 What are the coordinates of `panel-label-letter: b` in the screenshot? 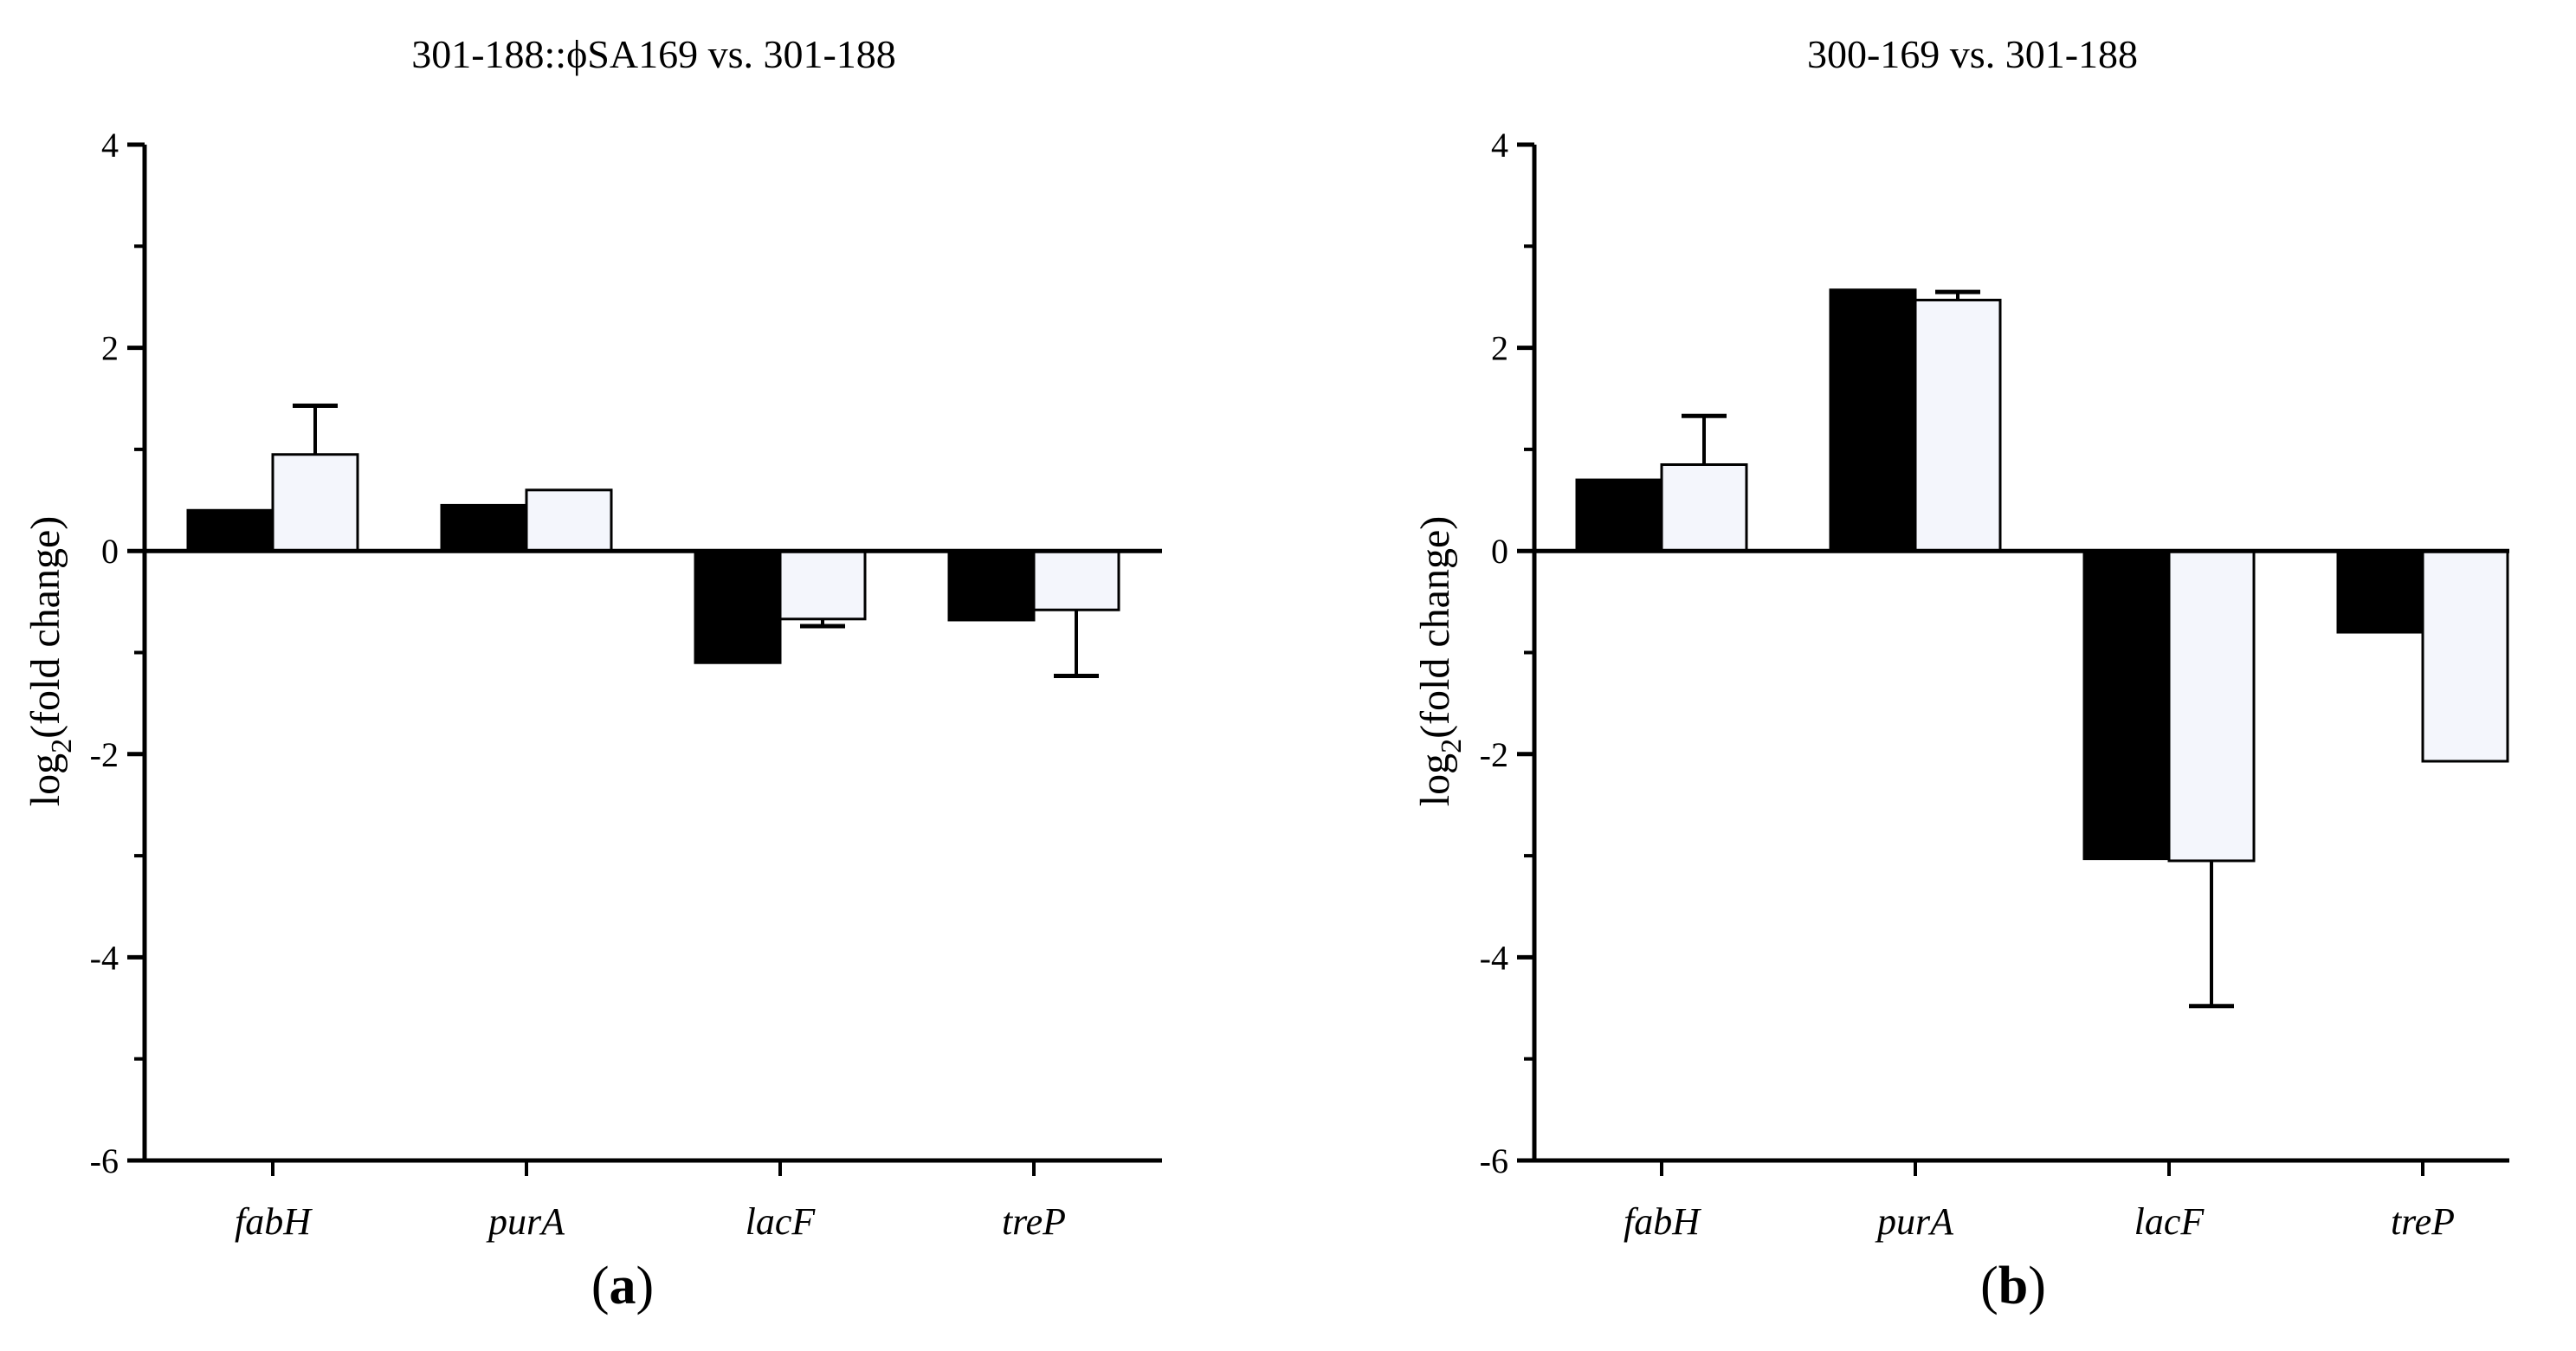 It's located at (2013, 1286).